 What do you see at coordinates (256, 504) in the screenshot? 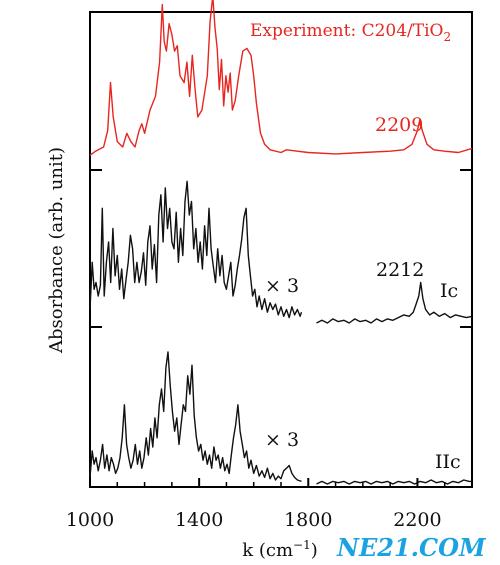
I see `x-axis: 1000 1400 1800 2200` at bounding box center [256, 504].